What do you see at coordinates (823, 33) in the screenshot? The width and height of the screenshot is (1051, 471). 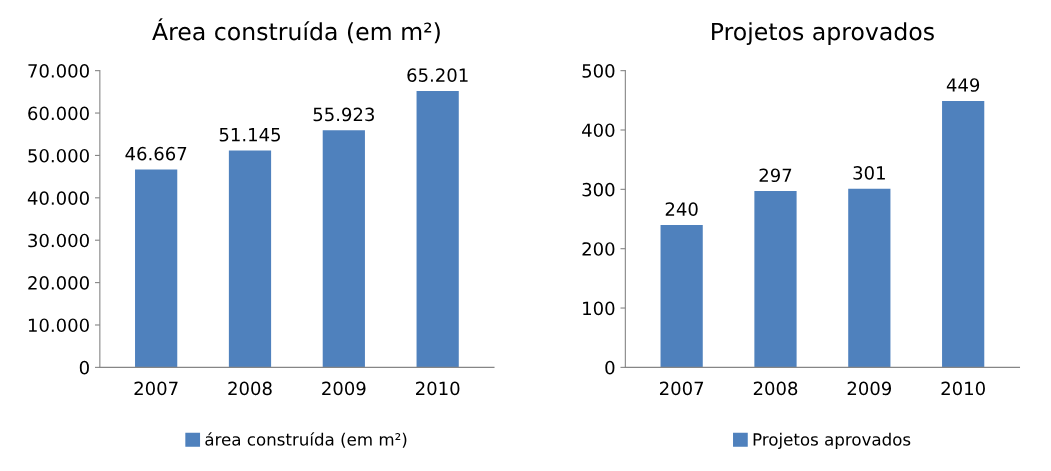 I see `chart-title: Projetos aprovados` at bounding box center [823, 33].